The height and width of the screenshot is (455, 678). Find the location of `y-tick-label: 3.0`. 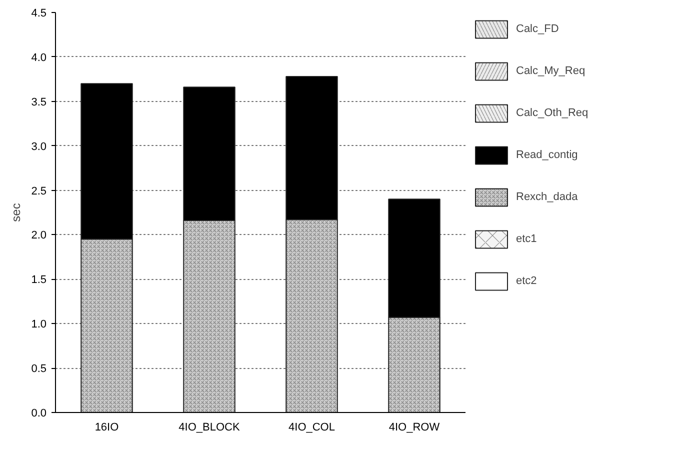

y-tick-label: 3.0 is located at coordinates (39, 146).